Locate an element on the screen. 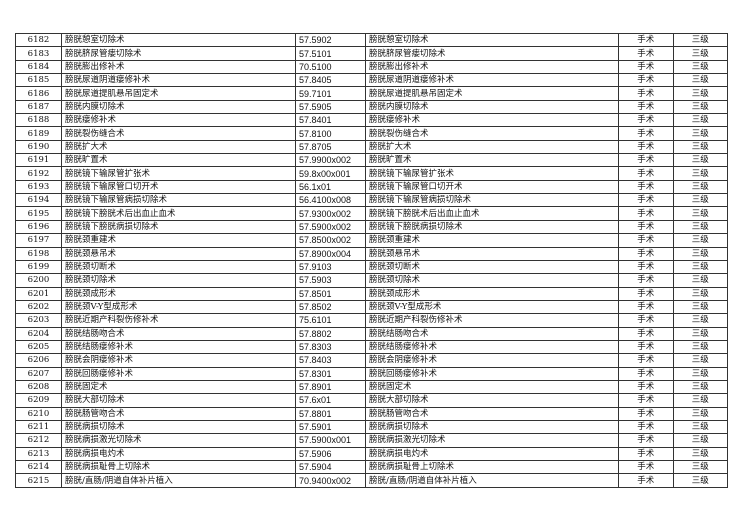 Image resolution: width=750 pixels, height=529 pixels. table-row: 6214 膀胱病损耻骨上切除术 57.5904 膀胱病损耻骨上切除术 手术 三级 is located at coordinates (371, 467).